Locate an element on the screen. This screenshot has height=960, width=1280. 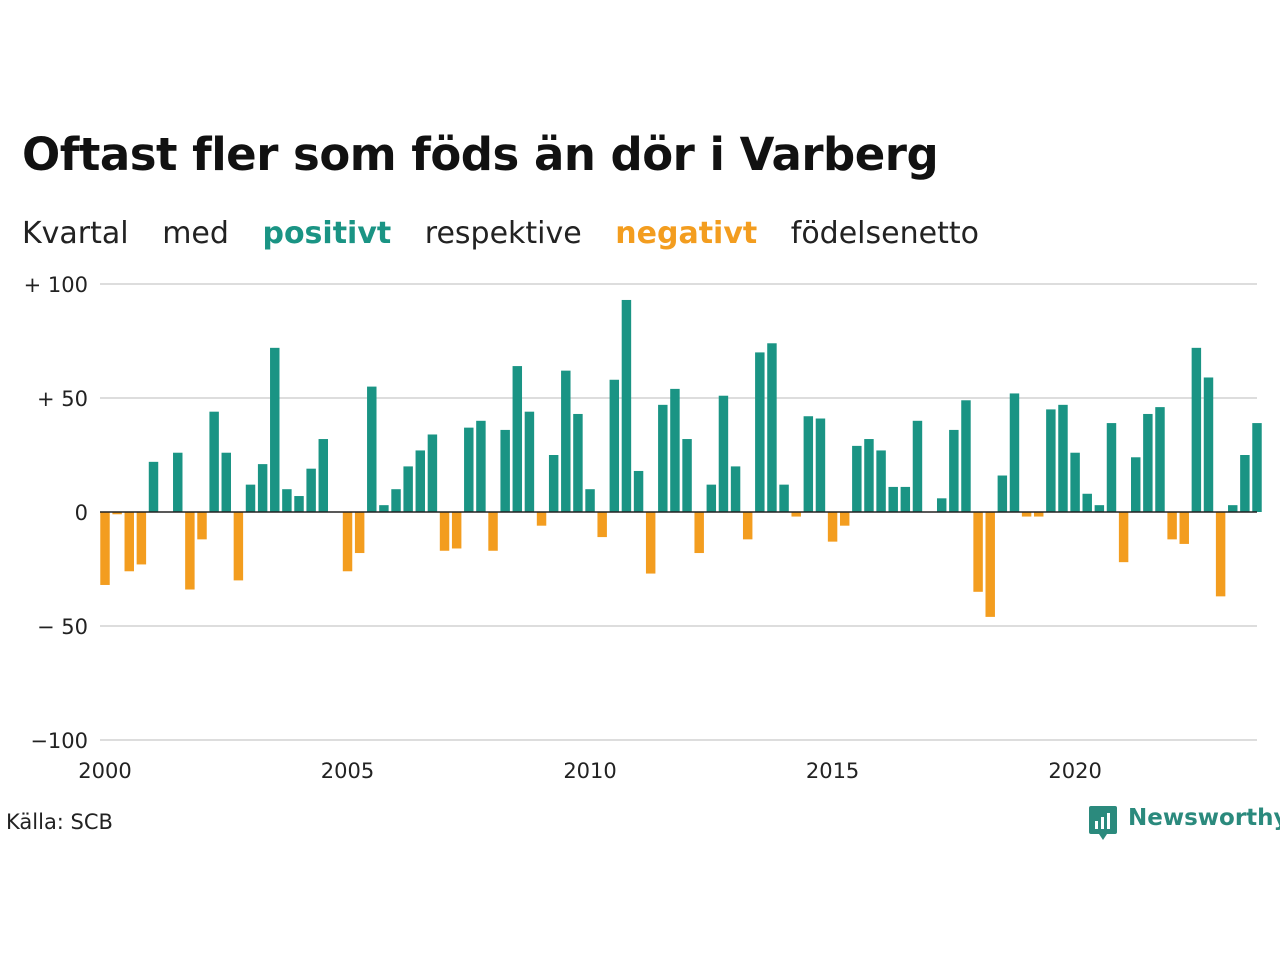
y-tick-label: −100 is located at coordinates (59, 741).